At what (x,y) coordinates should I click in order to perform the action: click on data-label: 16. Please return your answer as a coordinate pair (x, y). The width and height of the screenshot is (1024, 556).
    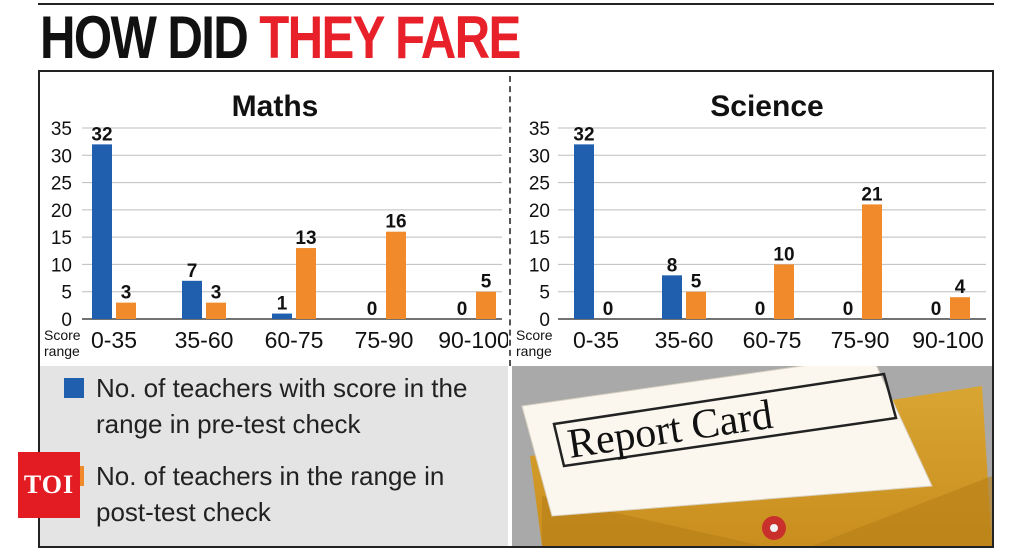
    Looking at the image, I should click on (395, 222).